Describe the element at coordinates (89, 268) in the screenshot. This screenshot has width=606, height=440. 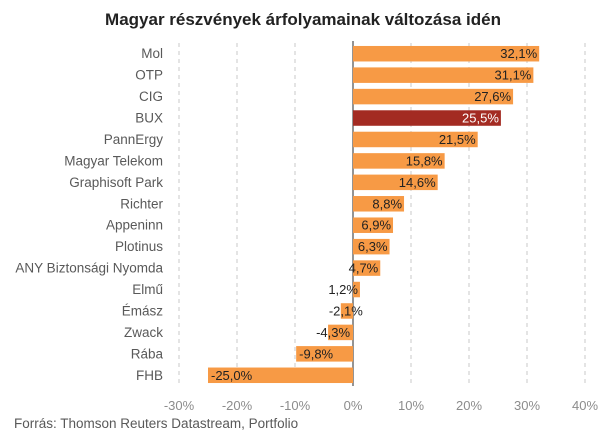
I see `category-label: ANY Biztonsági Nyomda` at that location.